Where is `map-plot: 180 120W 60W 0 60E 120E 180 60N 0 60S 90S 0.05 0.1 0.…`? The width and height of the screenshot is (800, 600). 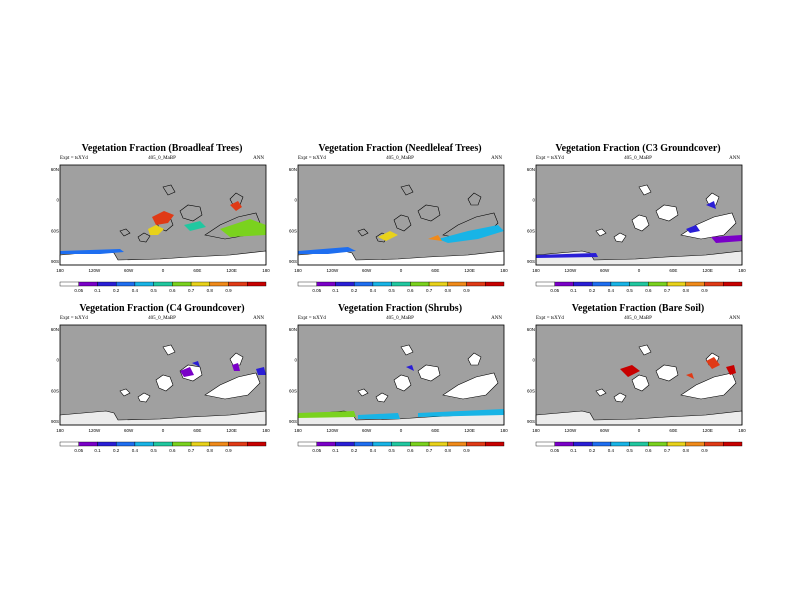
map-plot: 180 120W 60W 0 60E 120E 180 60N 0 60S 90S 0.05 0.1 0.… is located at coordinates (398, 388).